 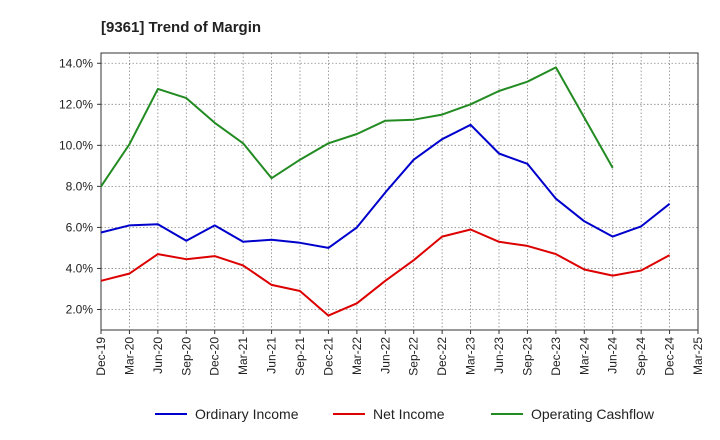 I want to click on x-tick-label: Dec-19, so click(x=101, y=356).